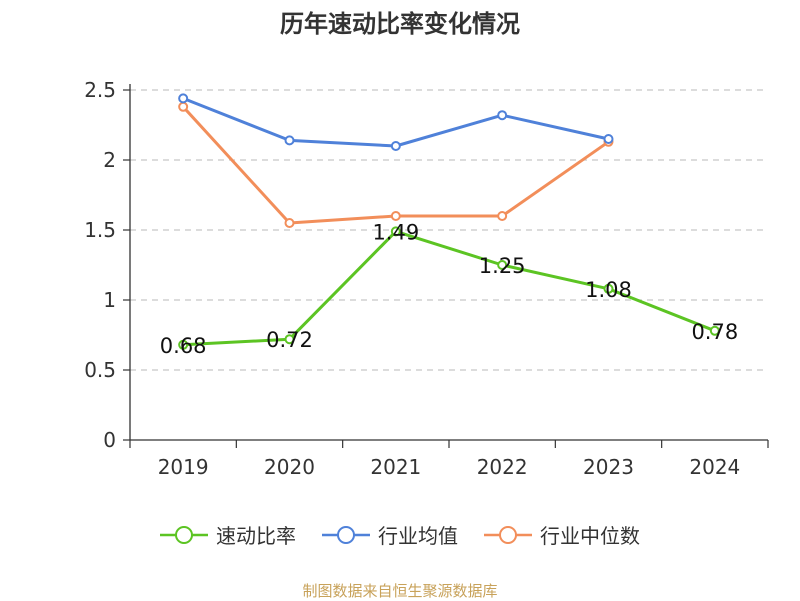  What do you see at coordinates (395, 467) in the screenshot?
I see `x-tick-label: 2021` at bounding box center [395, 467].